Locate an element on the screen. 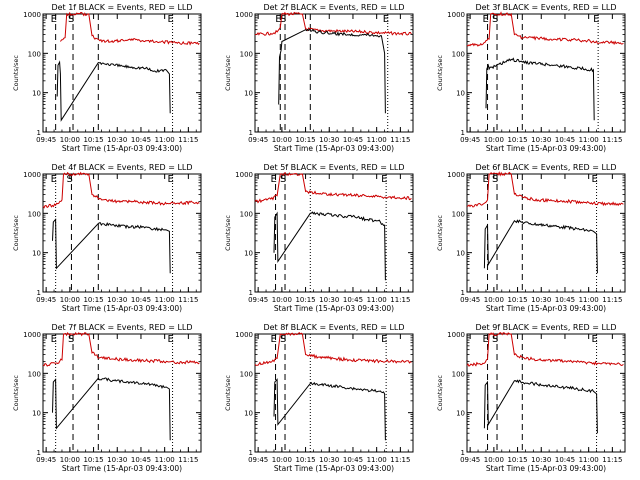 This screenshot has height=480, width=640. chart-title: Det 9f BLACK = Events, RED = LLD is located at coordinates (545, 327).